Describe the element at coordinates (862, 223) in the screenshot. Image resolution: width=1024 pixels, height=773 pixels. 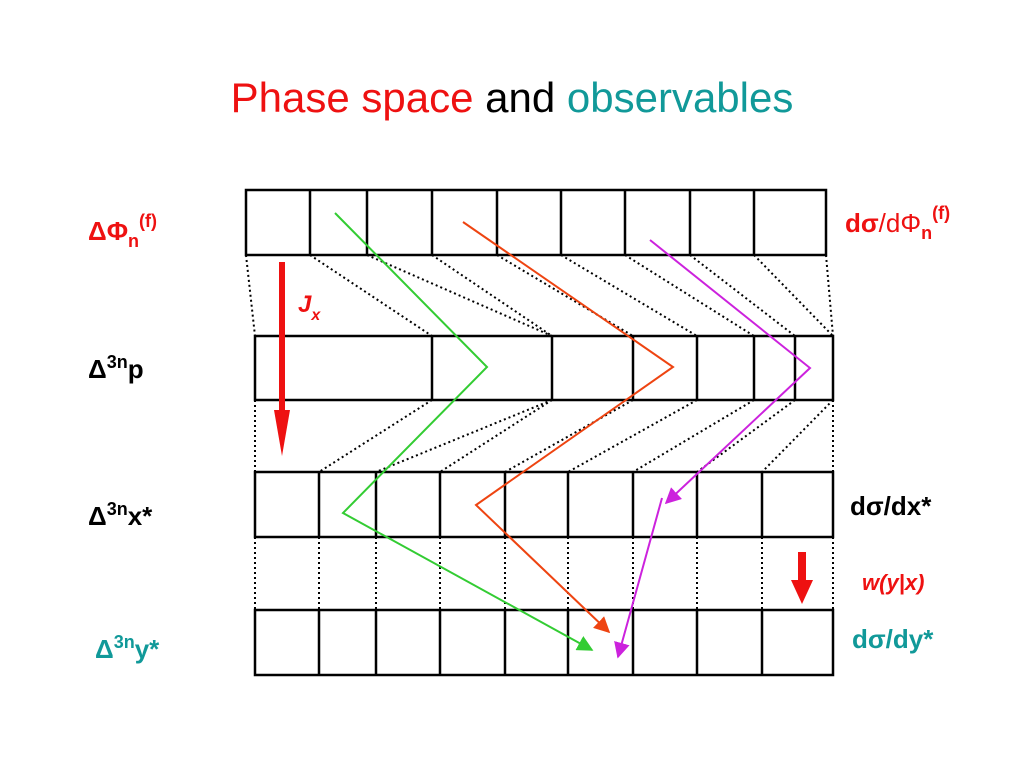
I see `label-part: dσ` at that location.